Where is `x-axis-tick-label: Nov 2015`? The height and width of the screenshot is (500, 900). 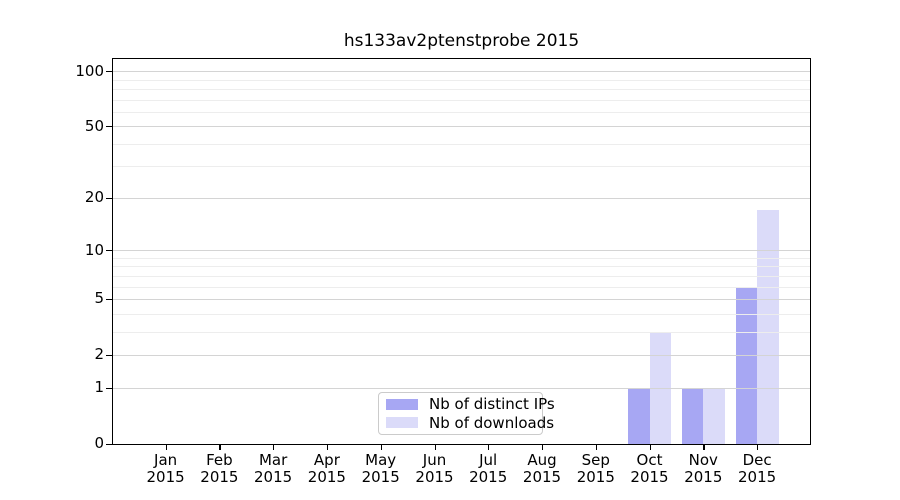 x-axis-tick-label: Nov 2015 is located at coordinates (703, 468).